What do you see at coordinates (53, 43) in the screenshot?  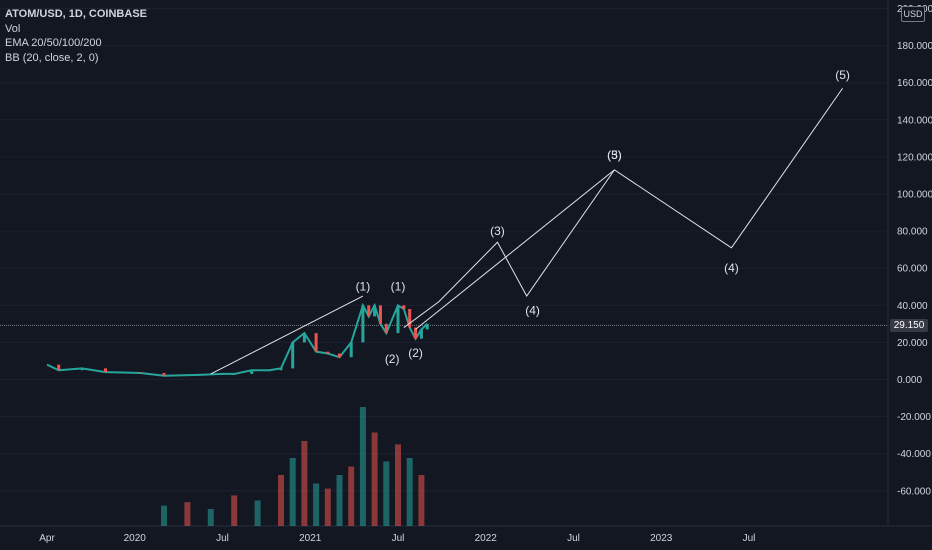 I see `ema-indicator-label: EMA 20/50/100/200` at bounding box center [53, 43].